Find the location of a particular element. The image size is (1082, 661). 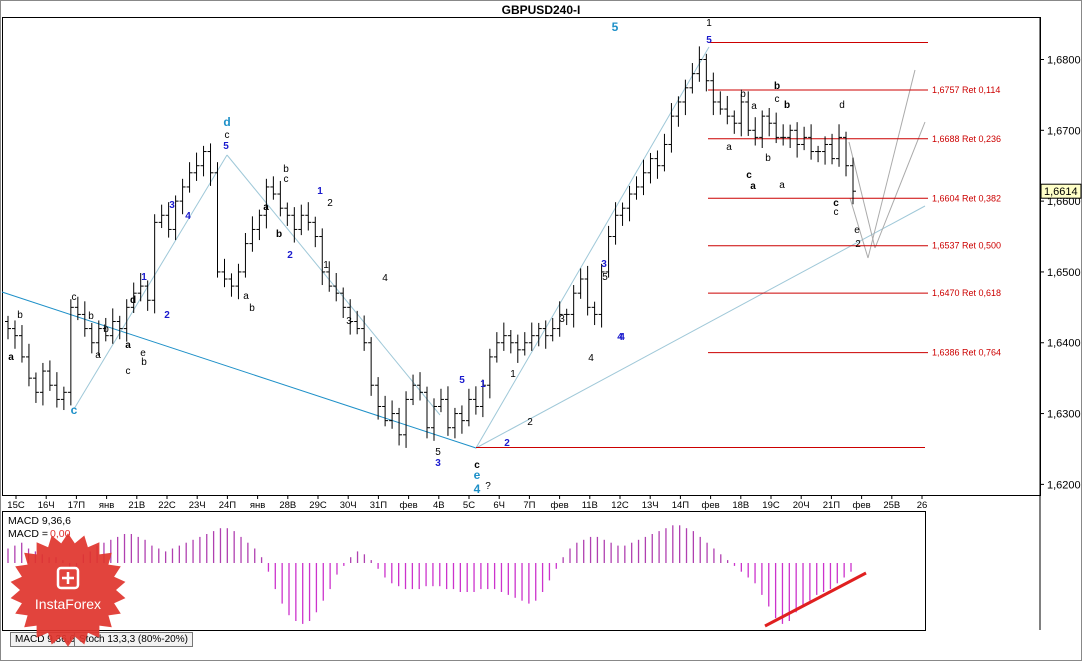

macd-histogram is located at coordinates (429, 574).